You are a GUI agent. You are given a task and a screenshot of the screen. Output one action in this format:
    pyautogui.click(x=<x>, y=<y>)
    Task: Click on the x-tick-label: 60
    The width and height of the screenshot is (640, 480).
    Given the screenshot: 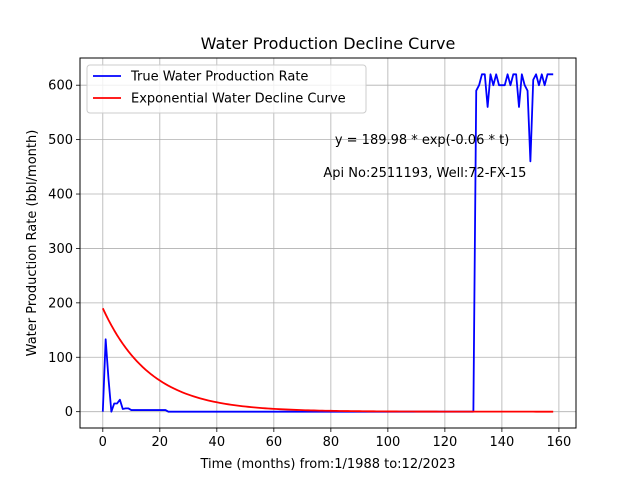 What is the action you would take?
    pyautogui.click(x=274, y=442)
    